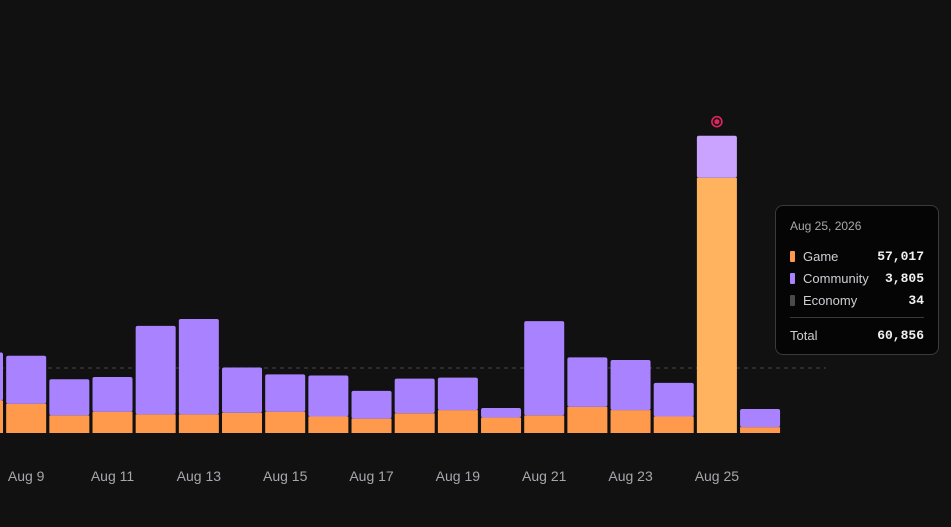 Image resolution: width=951 pixels, height=527 pixels. What do you see at coordinates (544, 476) in the screenshot?
I see `x-tick-label: Aug 21` at bounding box center [544, 476].